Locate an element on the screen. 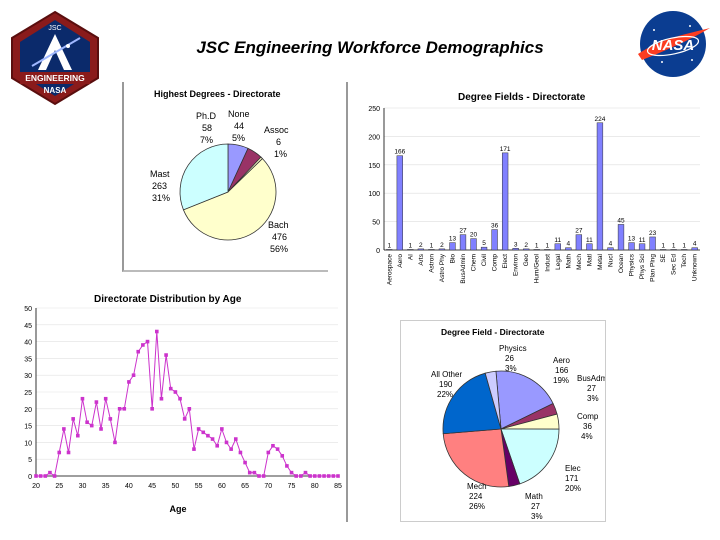 The image size is (720, 540). line-x-tick: 40 is located at coordinates (129, 486).